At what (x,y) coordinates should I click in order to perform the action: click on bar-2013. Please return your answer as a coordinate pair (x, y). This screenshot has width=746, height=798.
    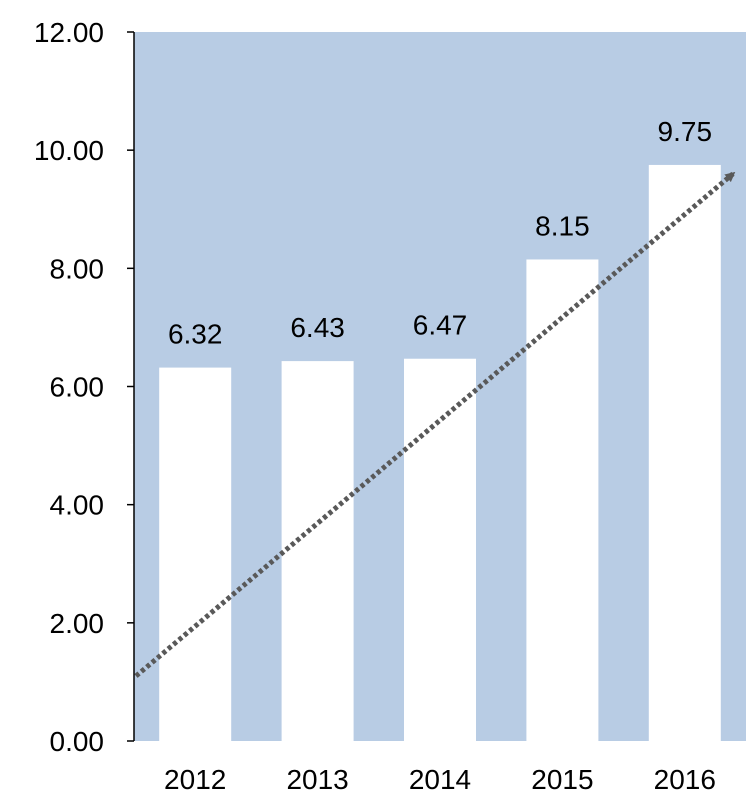
    Looking at the image, I should click on (317, 551).